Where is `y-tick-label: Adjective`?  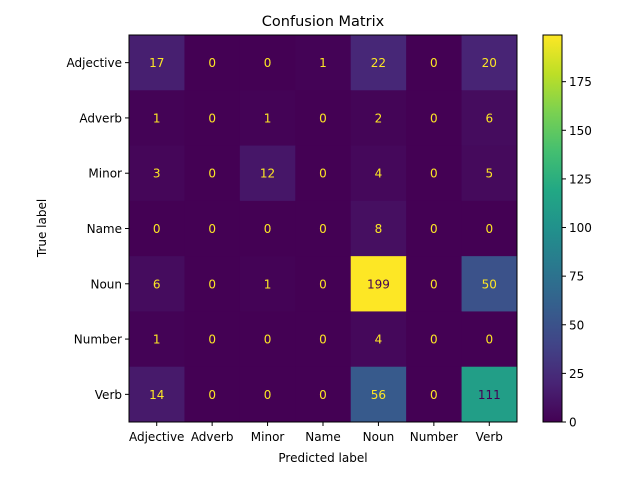 y-tick-label: Adjective is located at coordinates (94, 63).